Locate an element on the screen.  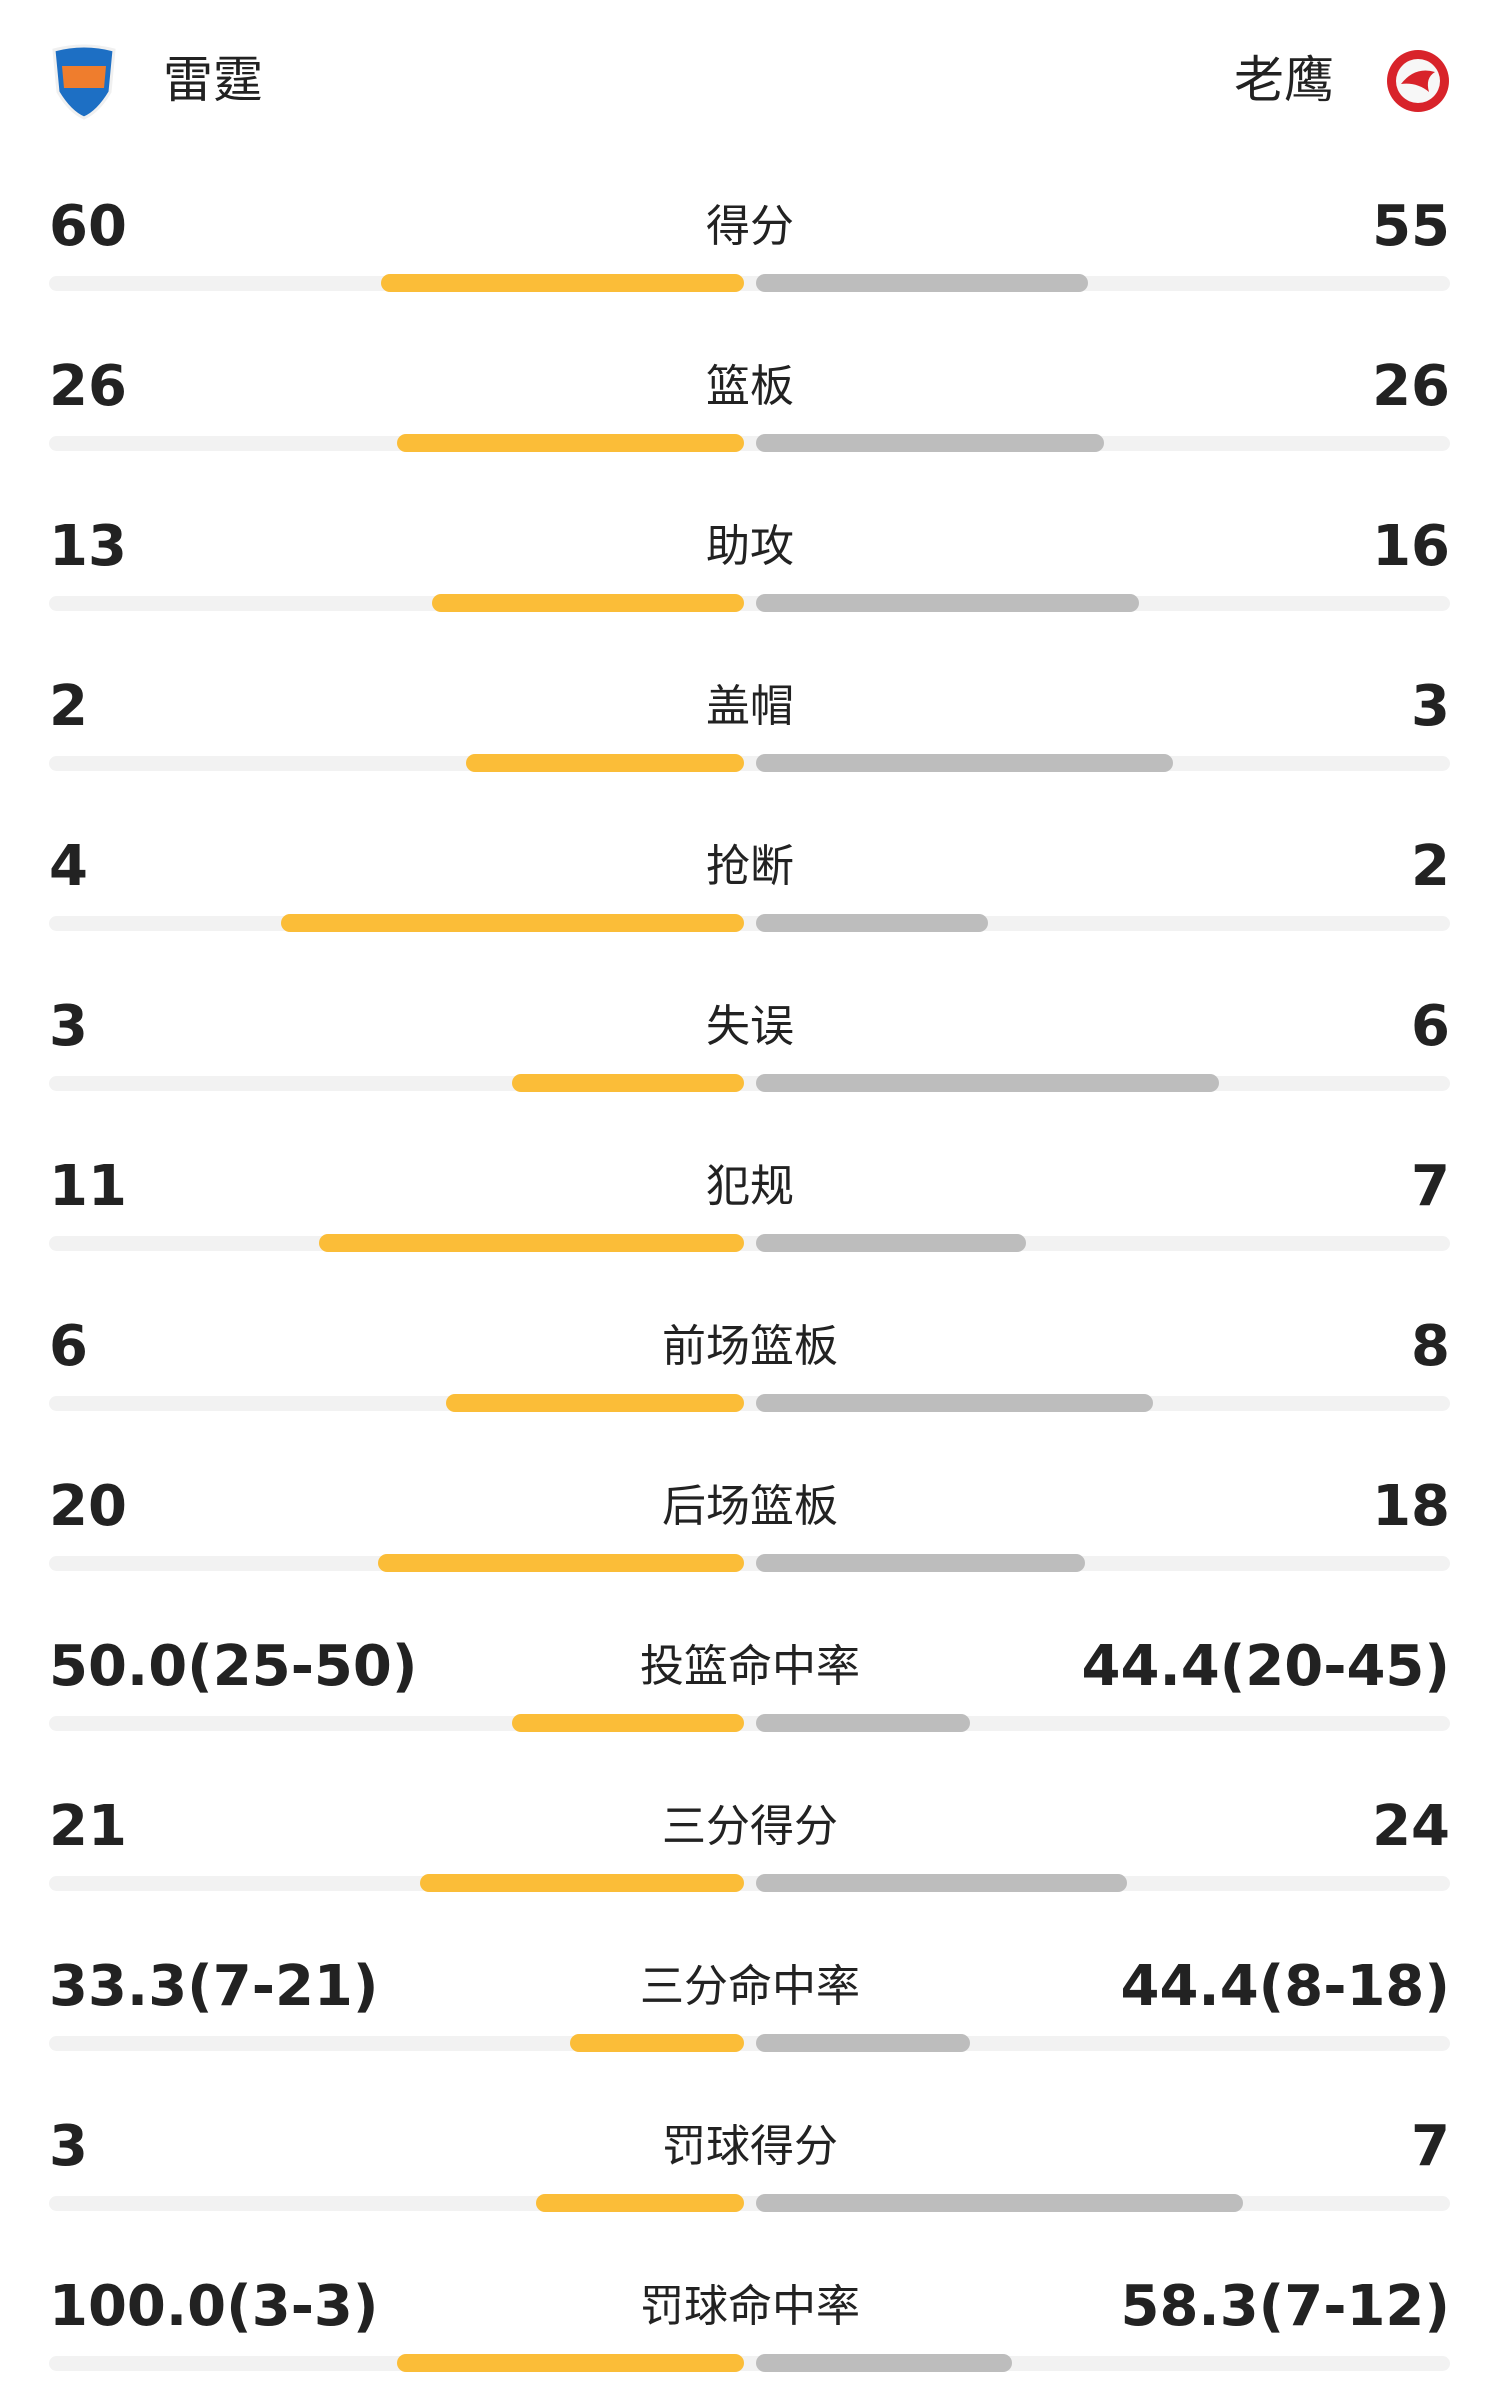
home-value: 4 is located at coordinates (68, 866).